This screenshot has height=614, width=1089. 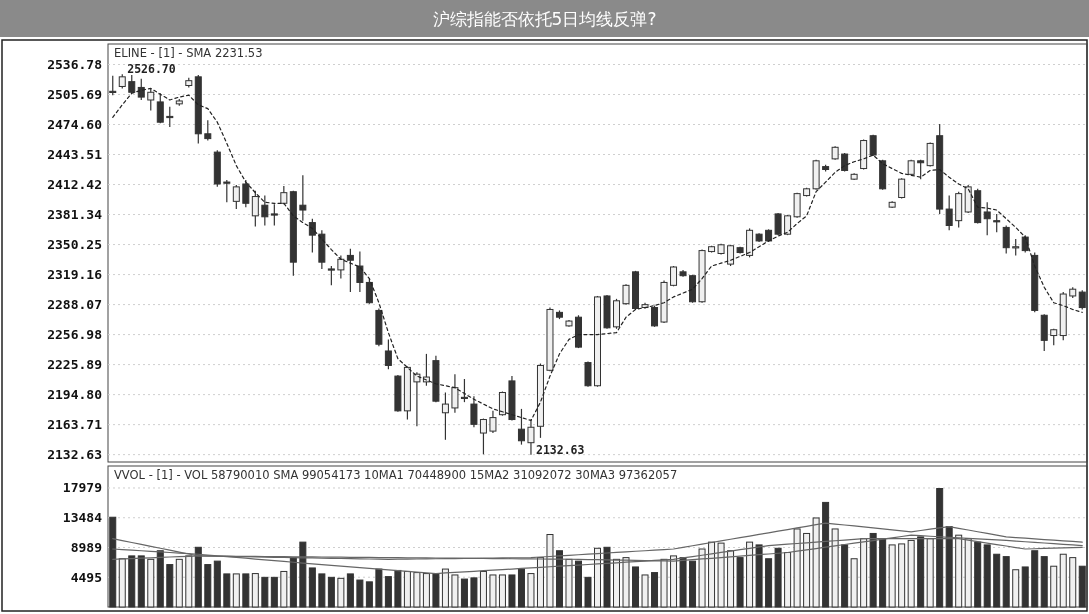 I want to click on y-tick-label: 13484, so click(x=82, y=518).